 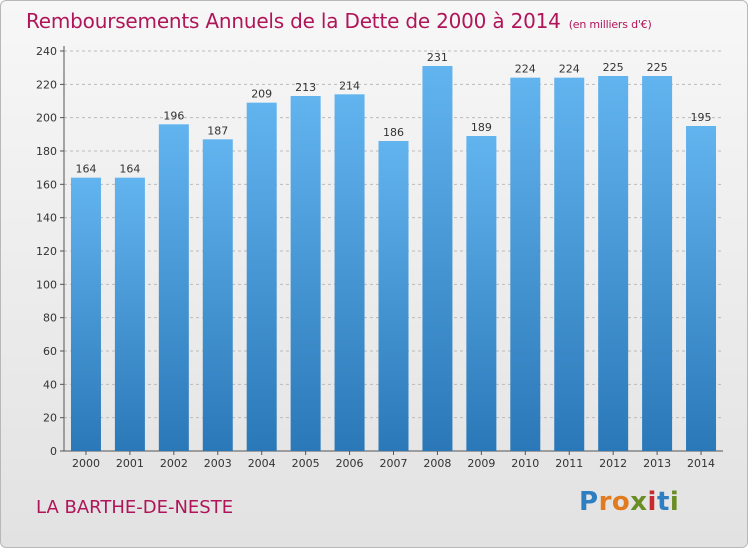 What do you see at coordinates (174, 463) in the screenshot?
I see `x-tick-label: 2002` at bounding box center [174, 463].